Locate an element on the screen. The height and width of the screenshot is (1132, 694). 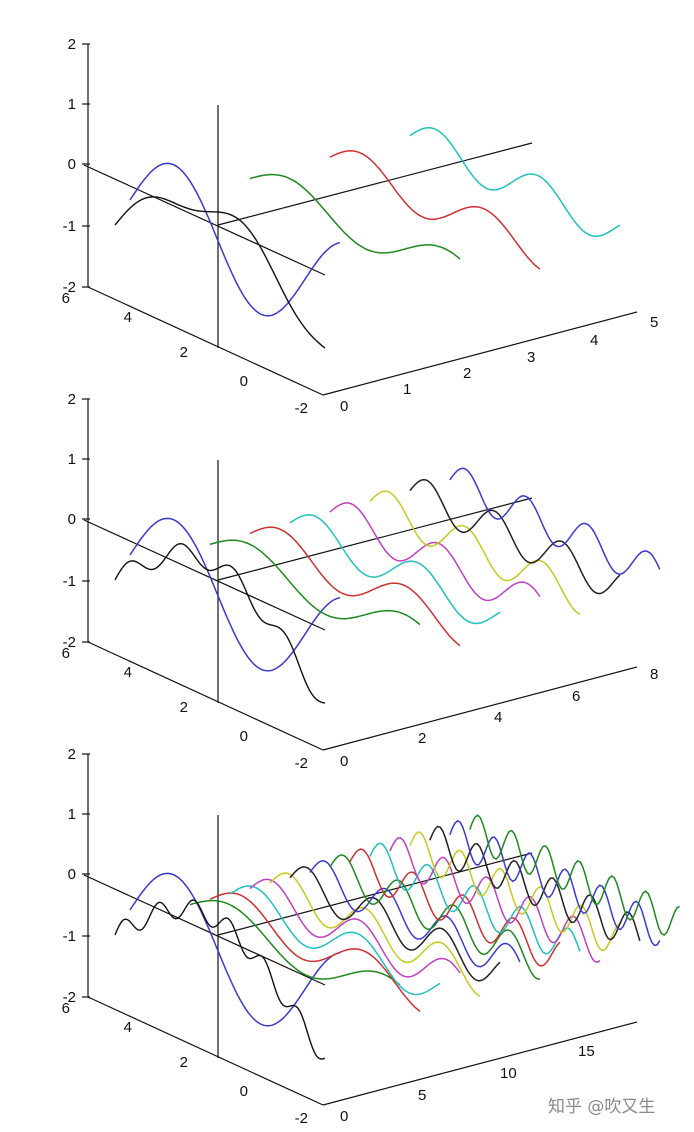
series-9-line is located at coordinates (434, 917).